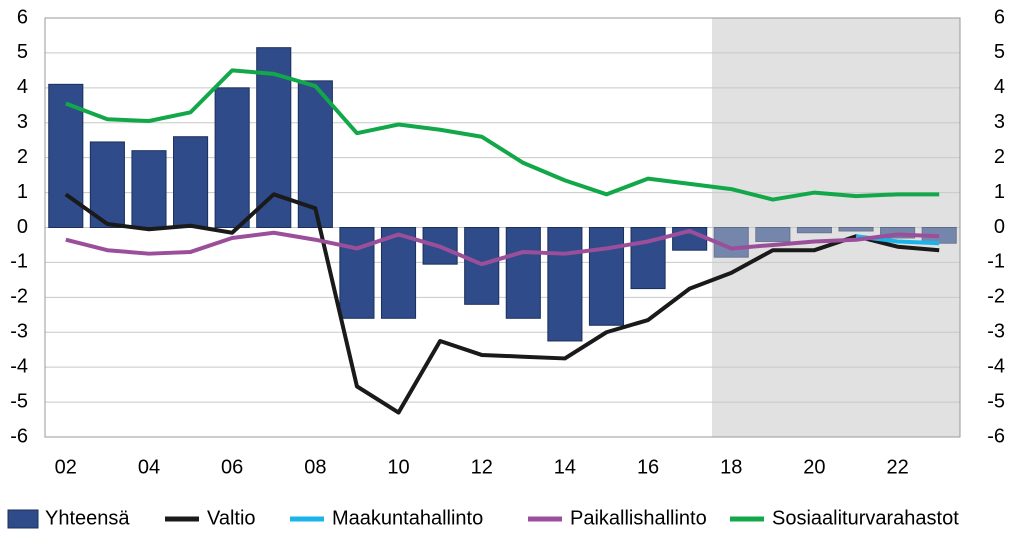 The image size is (1024, 546). What do you see at coordinates (22, 192) in the screenshot?
I see `y-tick-label: 1` at bounding box center [22, 192].